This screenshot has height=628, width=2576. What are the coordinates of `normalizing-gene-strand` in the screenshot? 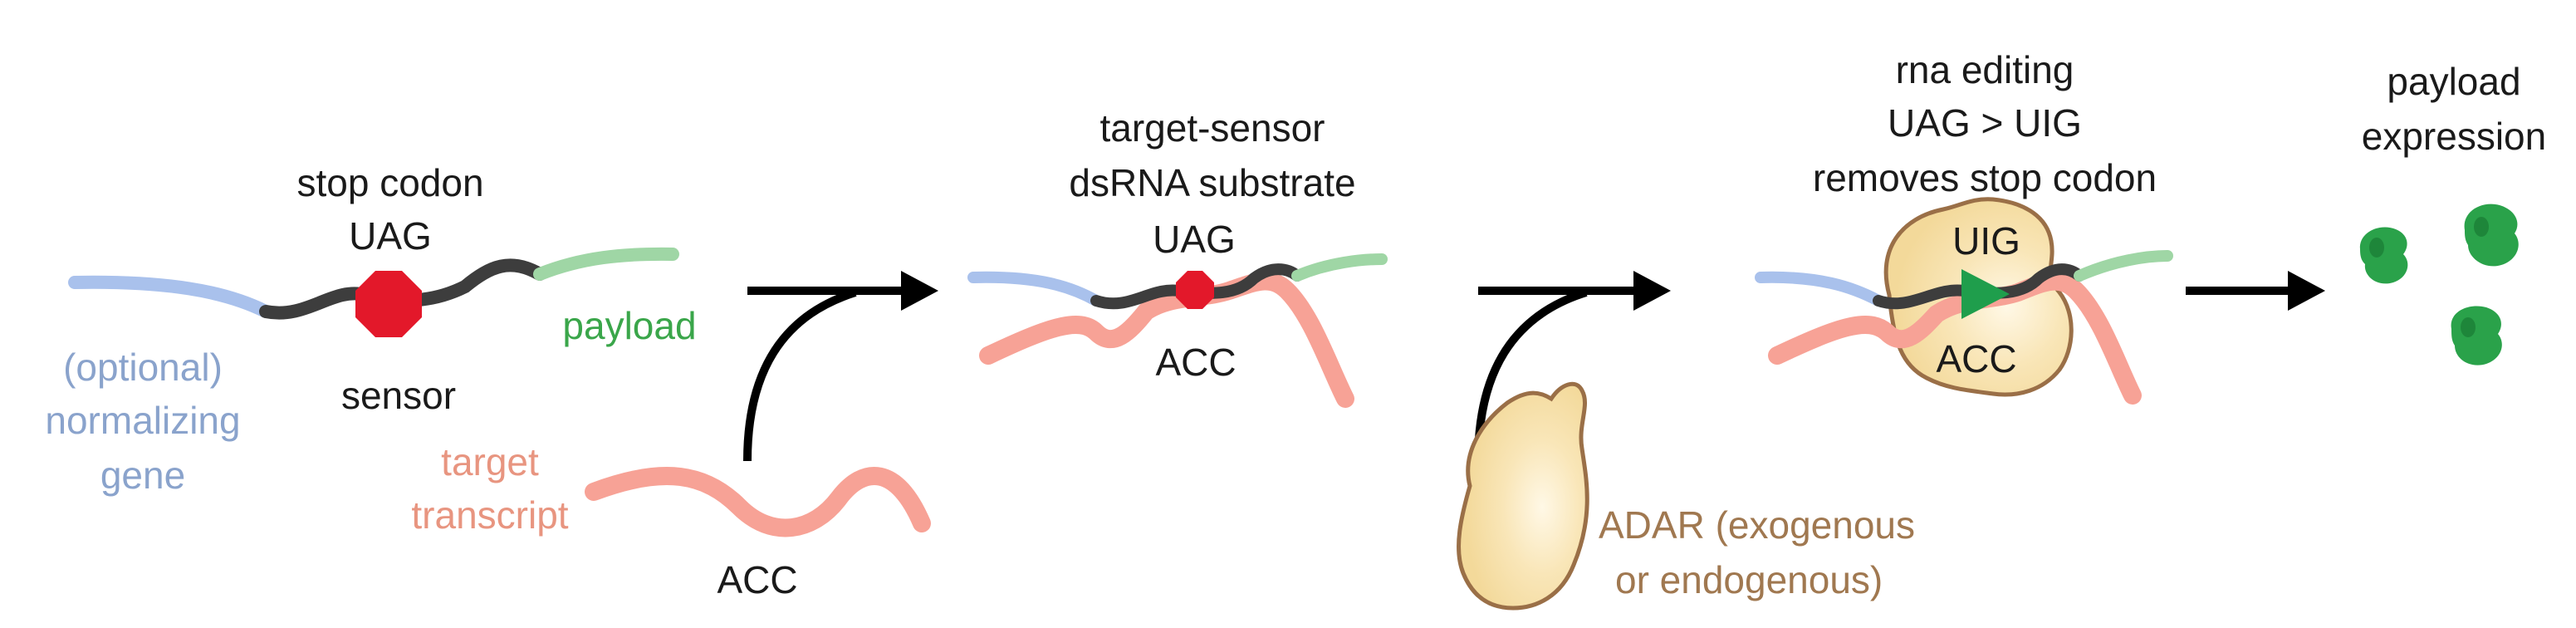 It's located at (170, 296).